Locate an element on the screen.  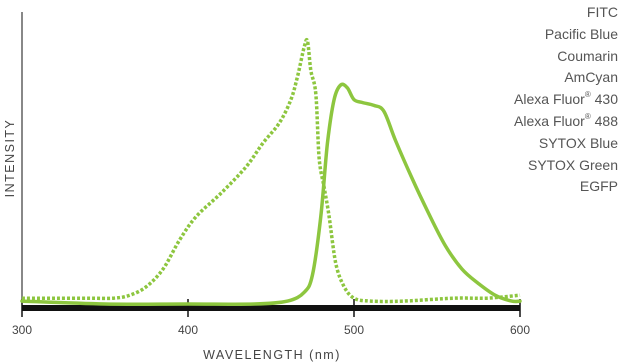
x-axis-bar is located at coordinates (271, 308).